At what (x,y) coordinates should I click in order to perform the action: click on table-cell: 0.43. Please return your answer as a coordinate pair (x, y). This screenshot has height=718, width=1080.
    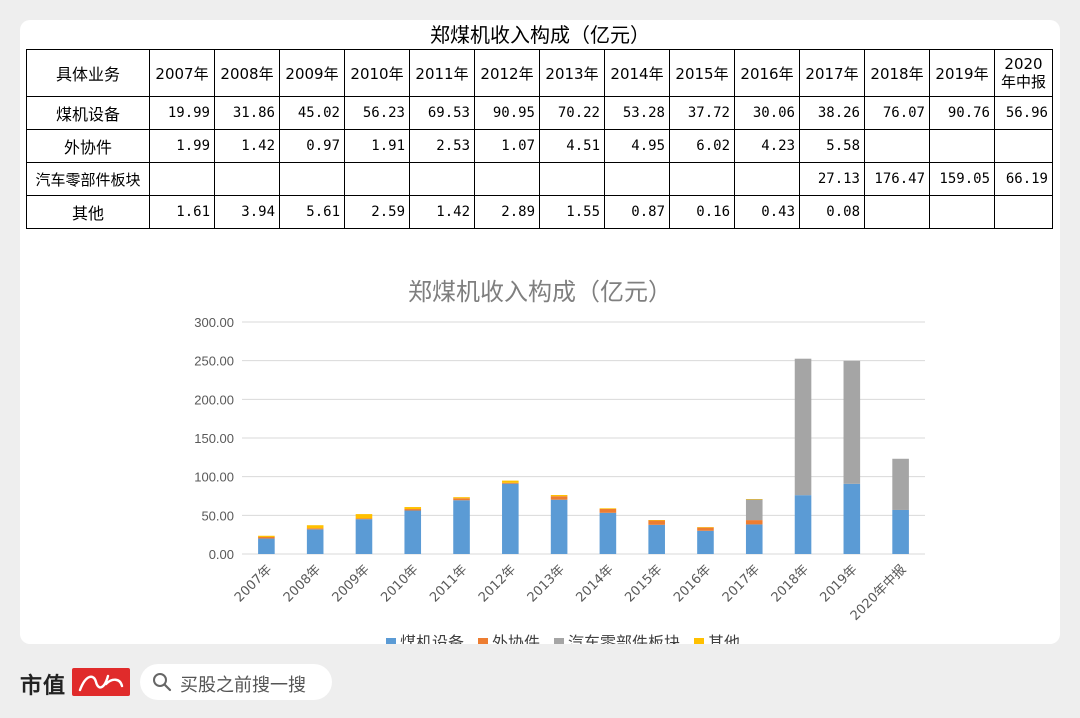
    Looking at the image, I should click on (767, 212).